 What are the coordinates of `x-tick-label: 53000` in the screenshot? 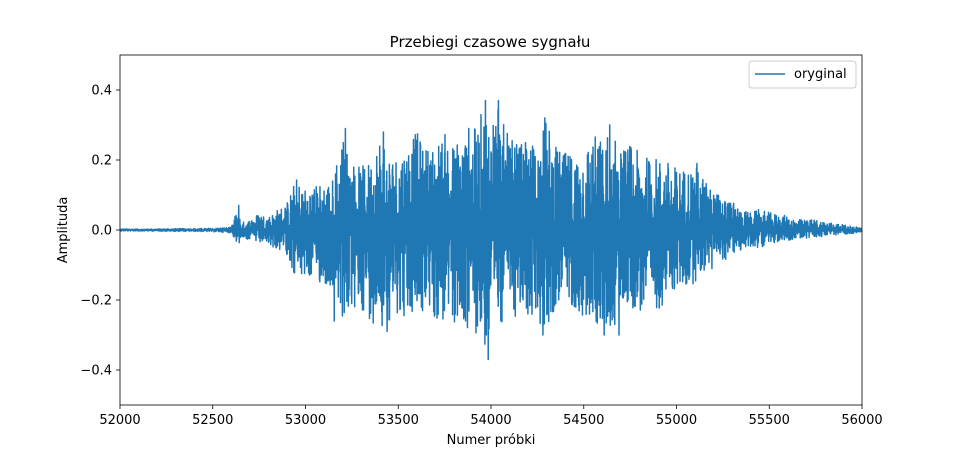 It's located at (305, 420).